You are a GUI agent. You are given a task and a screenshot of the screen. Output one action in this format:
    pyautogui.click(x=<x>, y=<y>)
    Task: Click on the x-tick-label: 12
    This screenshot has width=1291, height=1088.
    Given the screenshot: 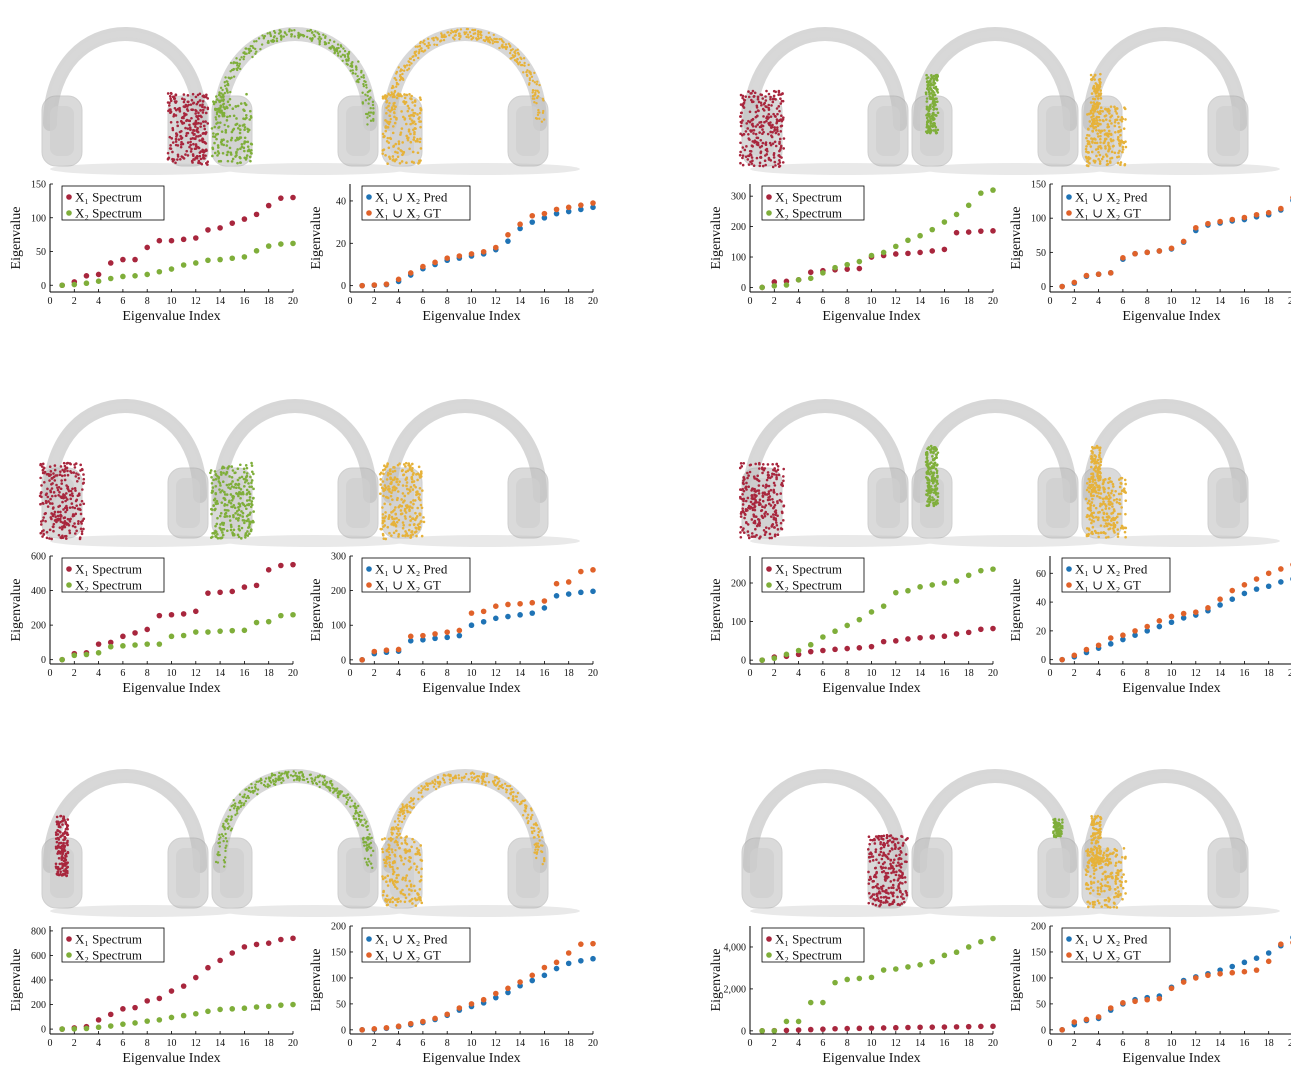 What is the action you would take?
    pyautogui.click(x=496, y=673)
    